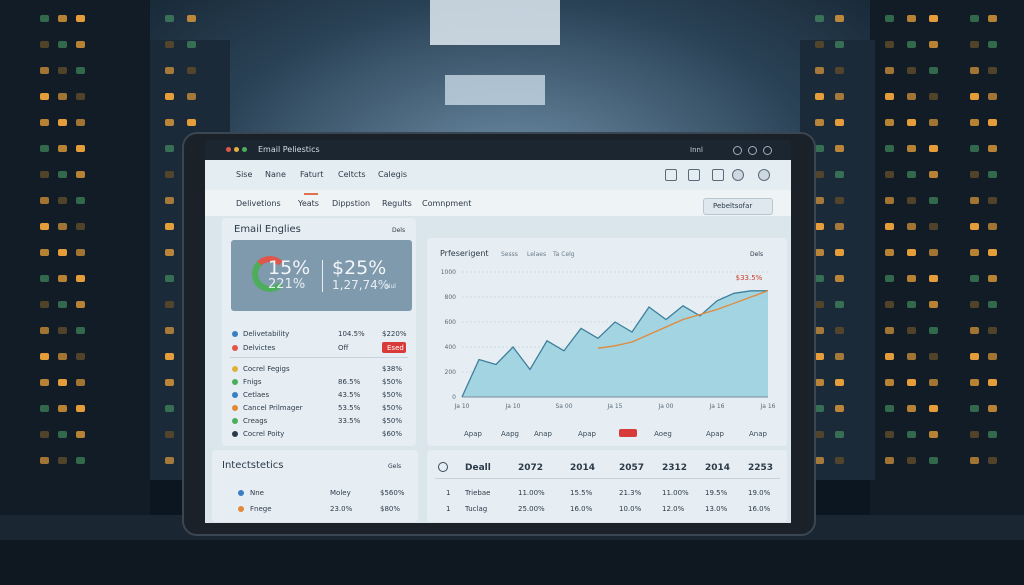 This screenshot has width=1024, height=585. I want to click on window-dot, so click(244, 149).